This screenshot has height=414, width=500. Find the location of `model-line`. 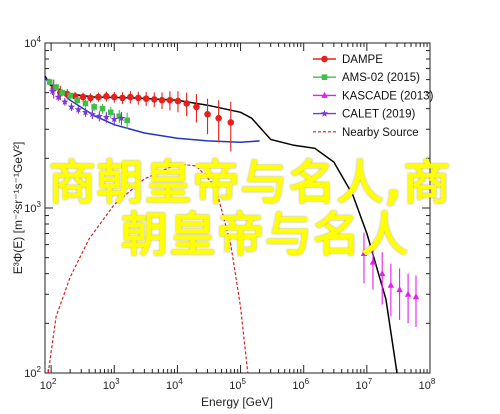

model-line is located at coordinates (152, 110).